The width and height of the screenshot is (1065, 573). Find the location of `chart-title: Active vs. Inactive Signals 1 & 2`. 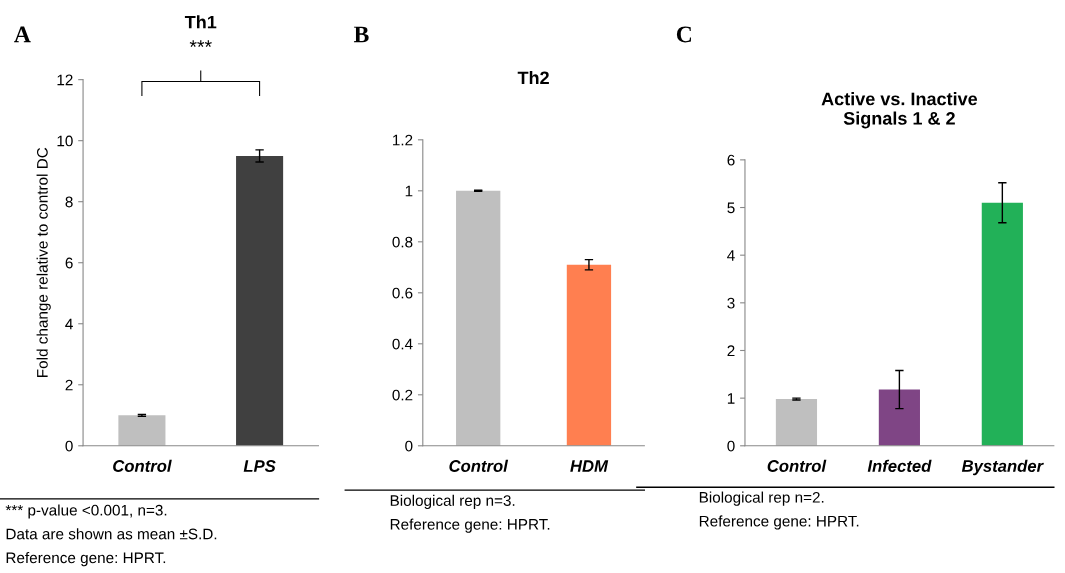

chart-title: Active vs. Inactive Signals 1 & 2 is located at coordinates (899, 110).